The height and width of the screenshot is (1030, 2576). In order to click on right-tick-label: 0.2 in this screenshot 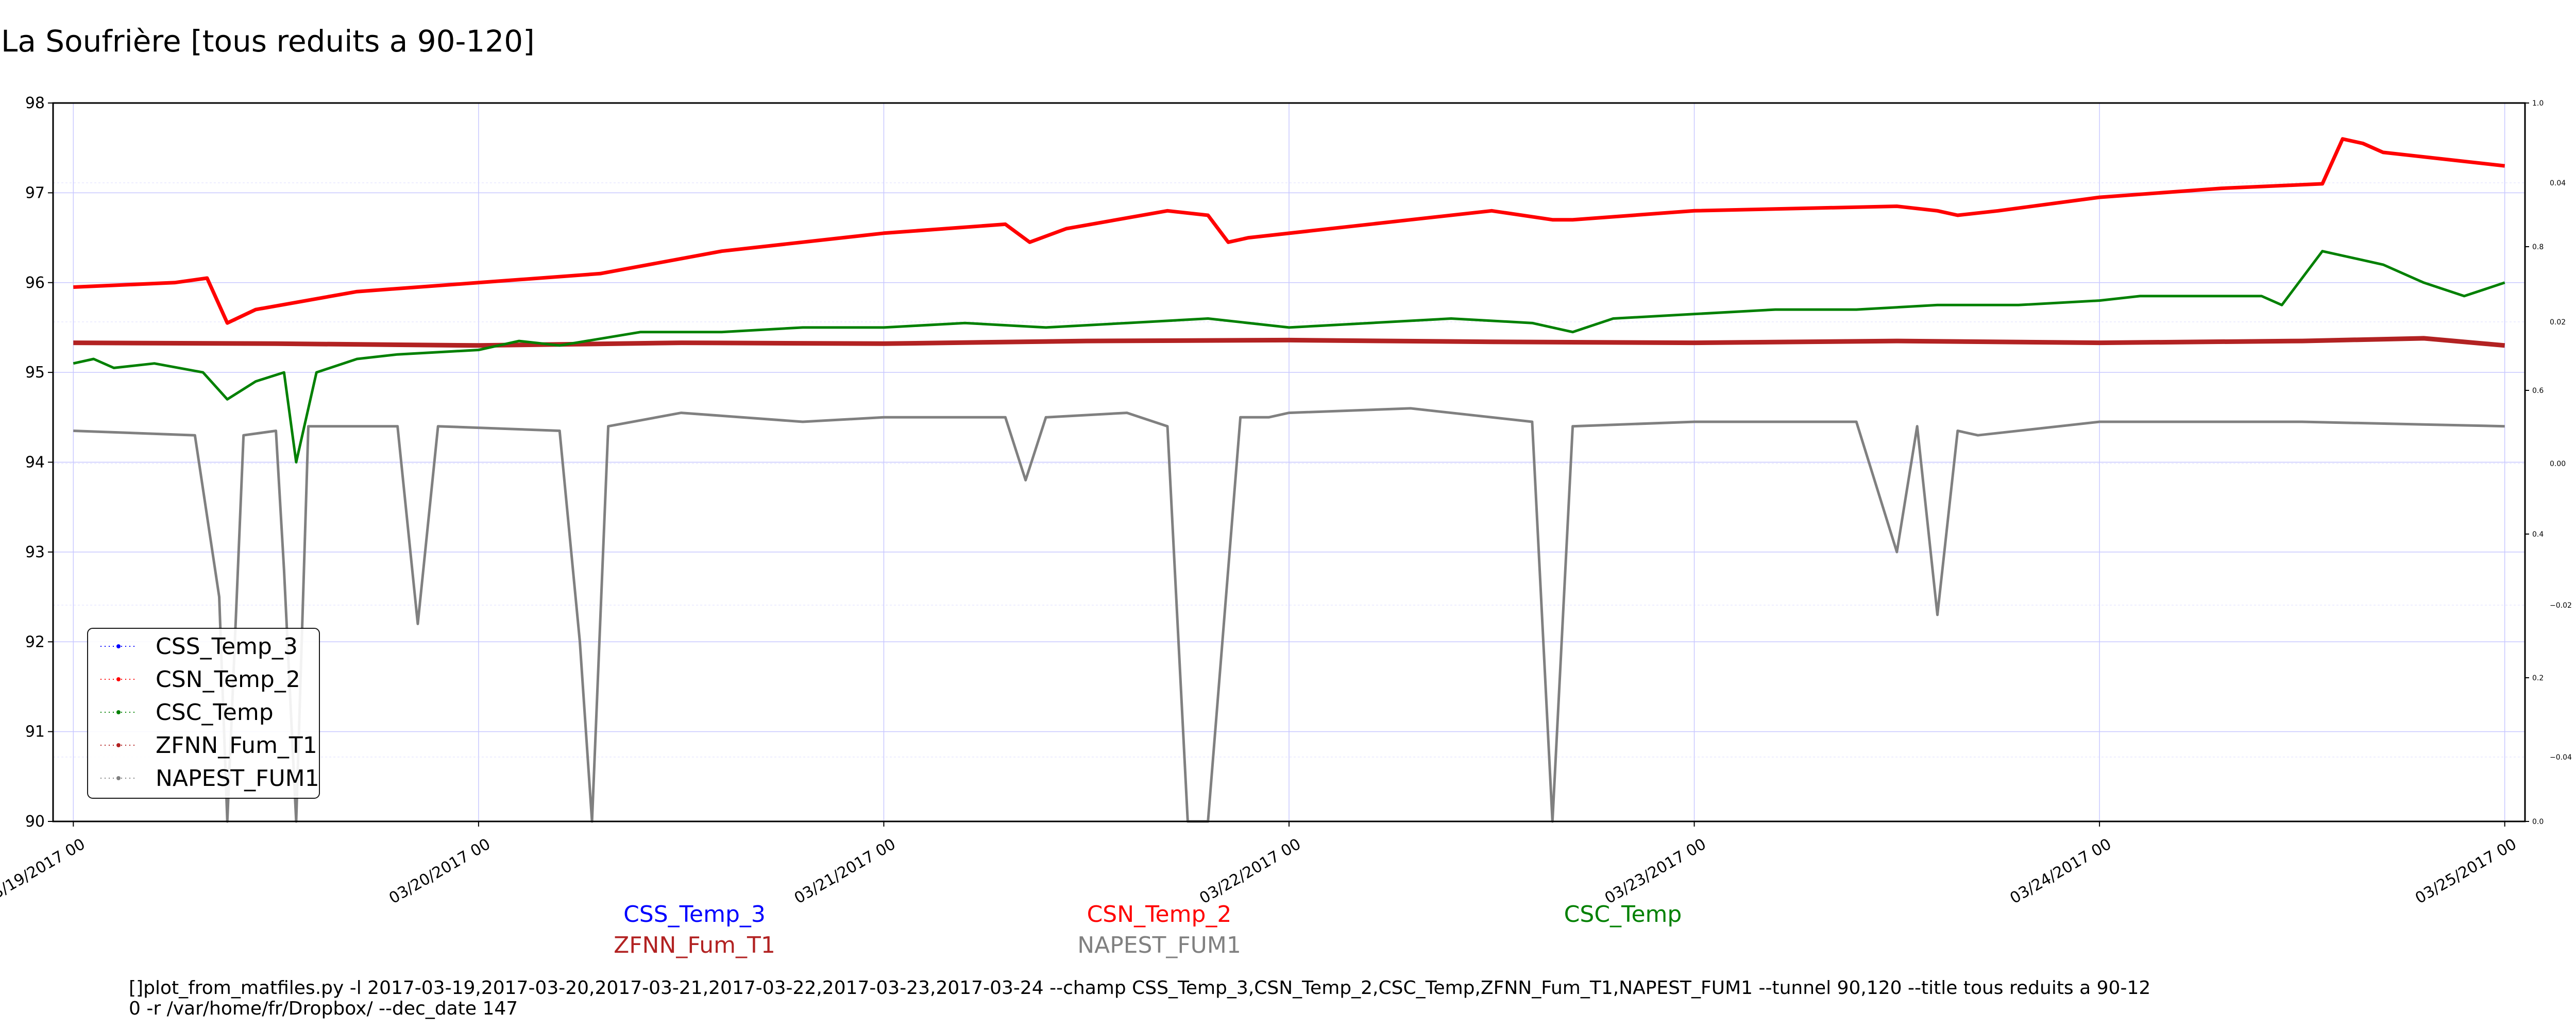, I will do `click(2538, 678)`.